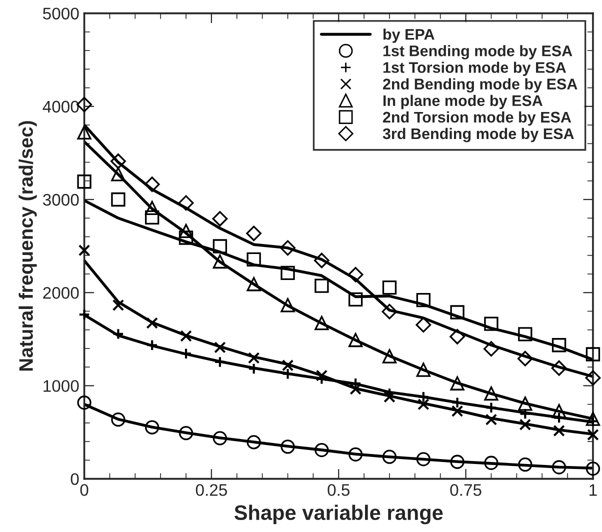 The height and width of the screenshot is (532, 602). Describe the element at coordinates (60, 200) in the screenshot. I see `y-tick-label: 3000` at that location.